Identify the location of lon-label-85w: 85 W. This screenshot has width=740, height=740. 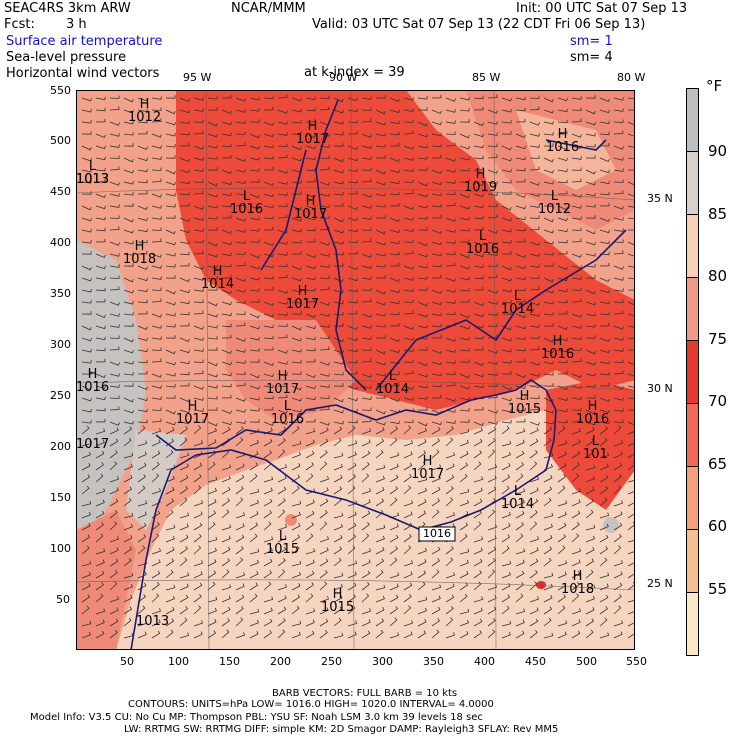
(486, 77).